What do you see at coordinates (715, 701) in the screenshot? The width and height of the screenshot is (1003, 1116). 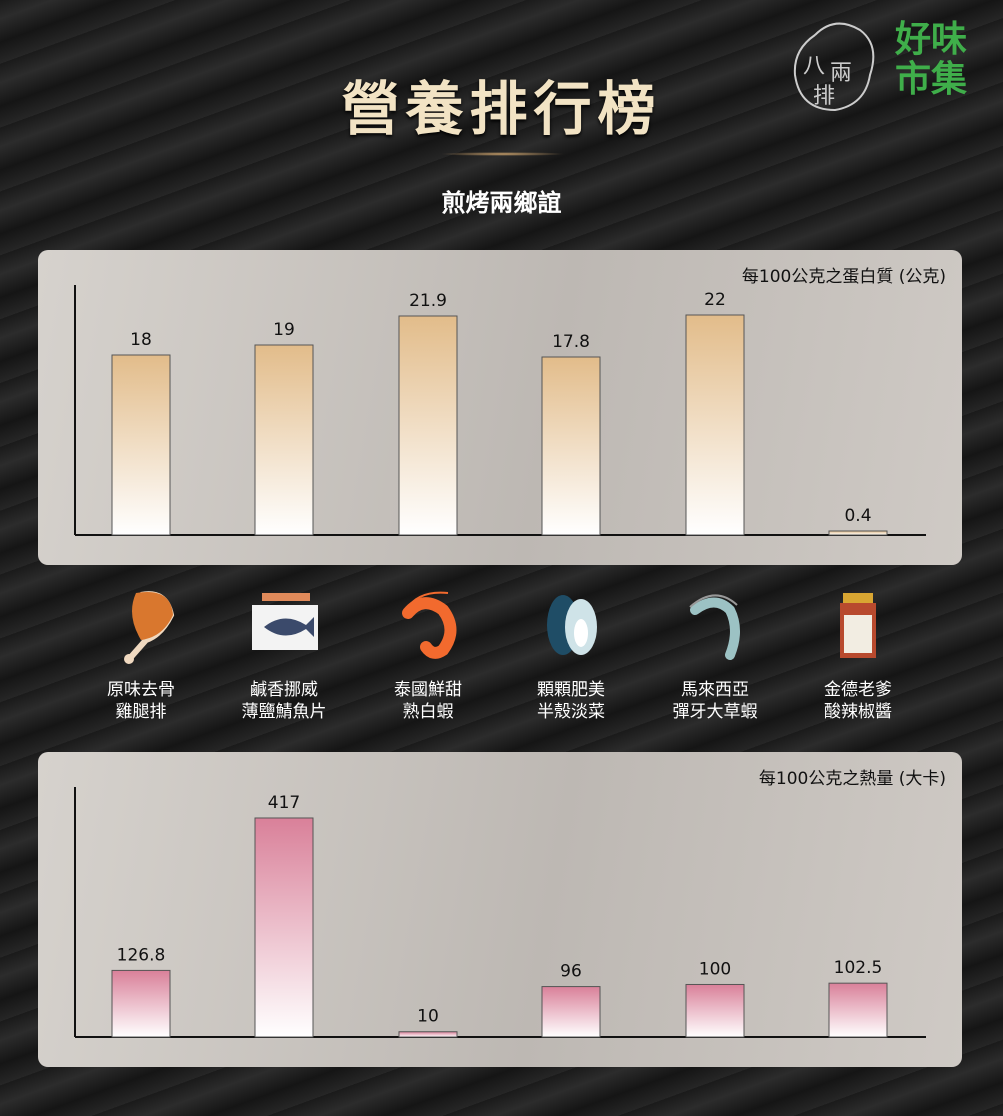 I see `item-label: 馬來西亞 彈牙大草蝦` at bounding box center [715, 701].